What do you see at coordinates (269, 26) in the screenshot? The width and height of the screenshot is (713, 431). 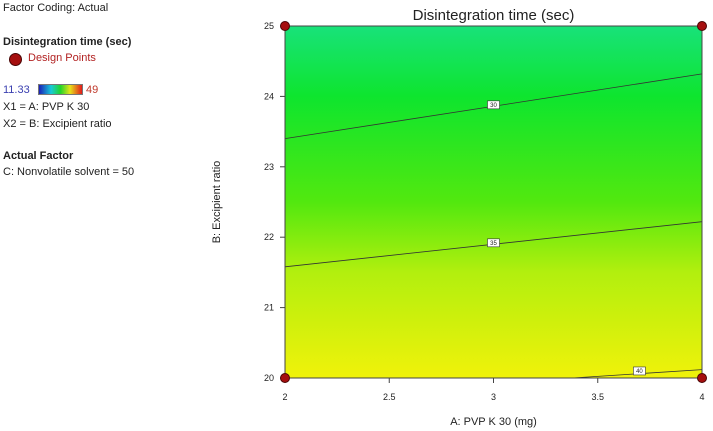 I see `y-tick-label: 25` at bounding box center [269, 26].